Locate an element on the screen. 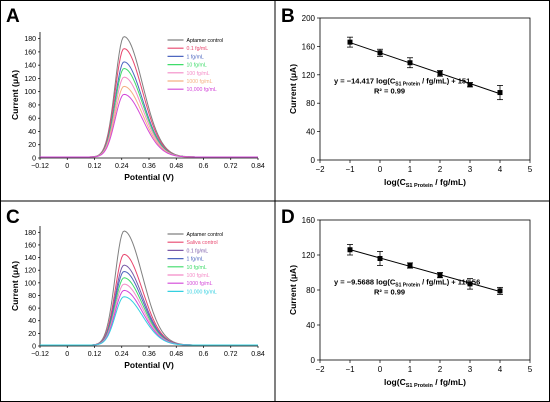  legend-label-4: 10 fg/mL is located at coordinates (197, 66).